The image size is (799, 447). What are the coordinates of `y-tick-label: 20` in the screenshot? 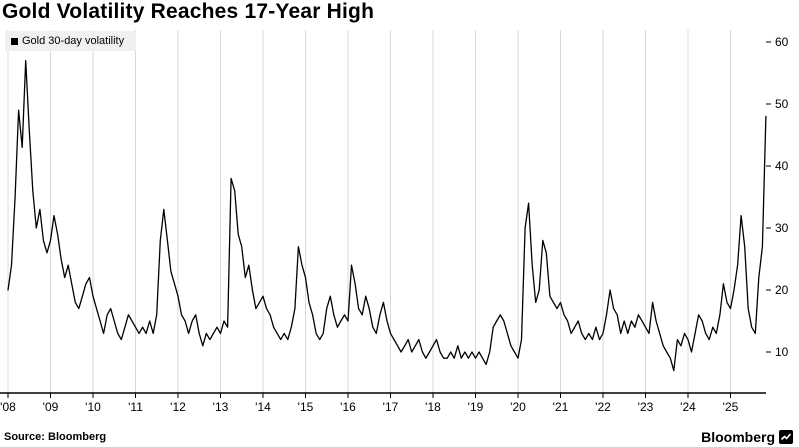 It's located at (782, 290).